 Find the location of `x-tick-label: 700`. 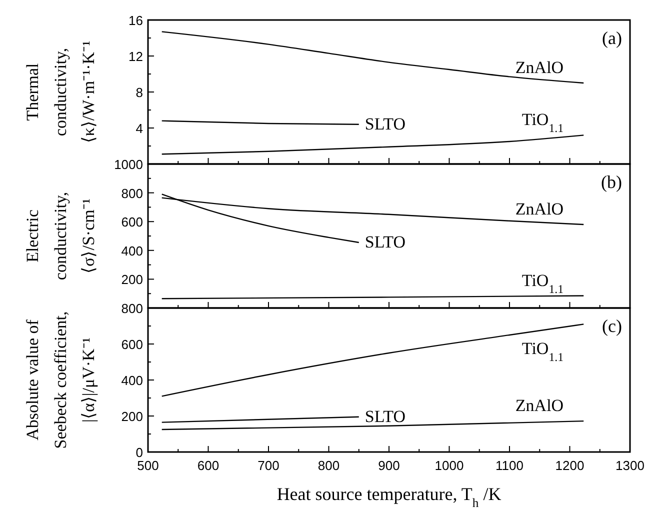

x-tick-label: 700 is located at coordinates (269, 465).